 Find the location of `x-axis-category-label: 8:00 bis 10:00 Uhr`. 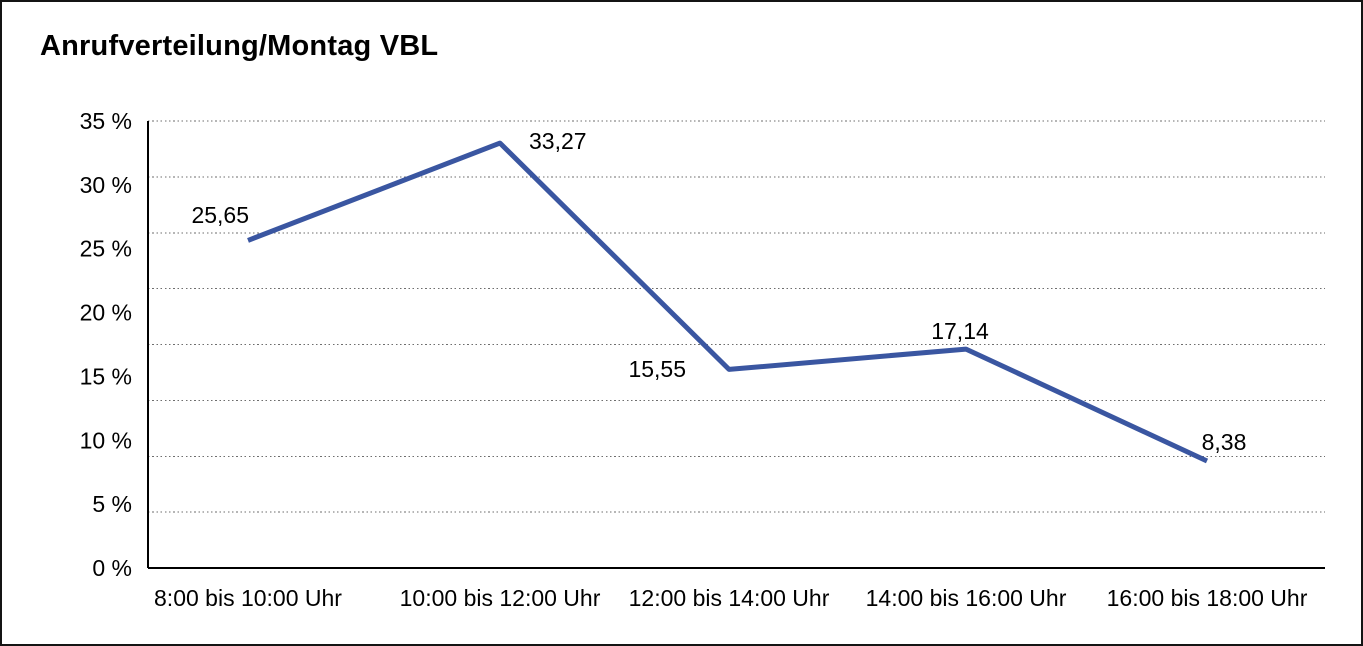

x-axis-category-label: 8:00 bis 10:00 Uhr is located at coordinates (248, 598).